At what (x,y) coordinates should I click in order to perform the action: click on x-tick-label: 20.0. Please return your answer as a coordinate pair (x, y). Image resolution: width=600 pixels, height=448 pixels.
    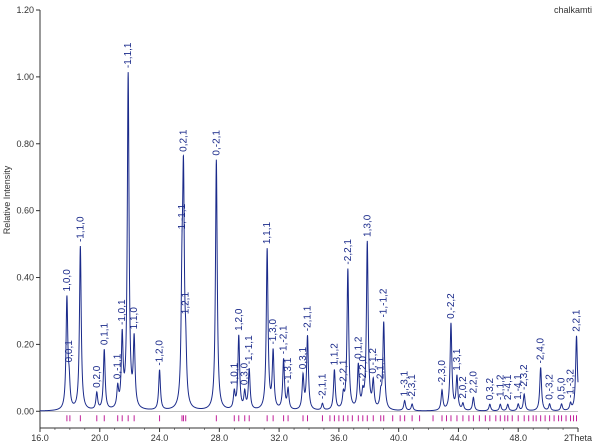
    Looking at the image, I should click on (100, 438).